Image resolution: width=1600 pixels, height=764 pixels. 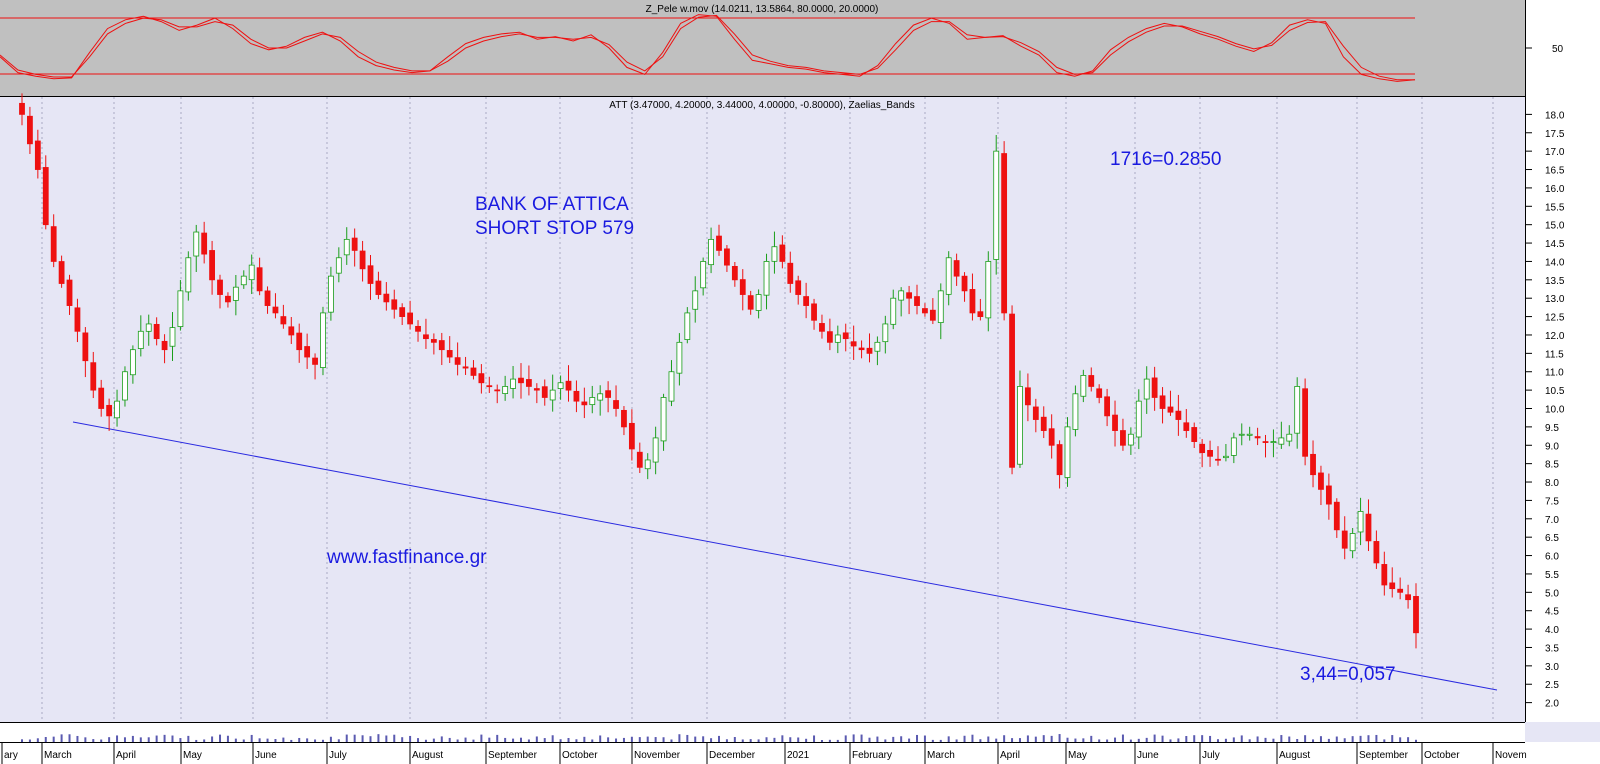 I want to click on y-tick-label-22: 13.0, so click(x=1555, y=299).